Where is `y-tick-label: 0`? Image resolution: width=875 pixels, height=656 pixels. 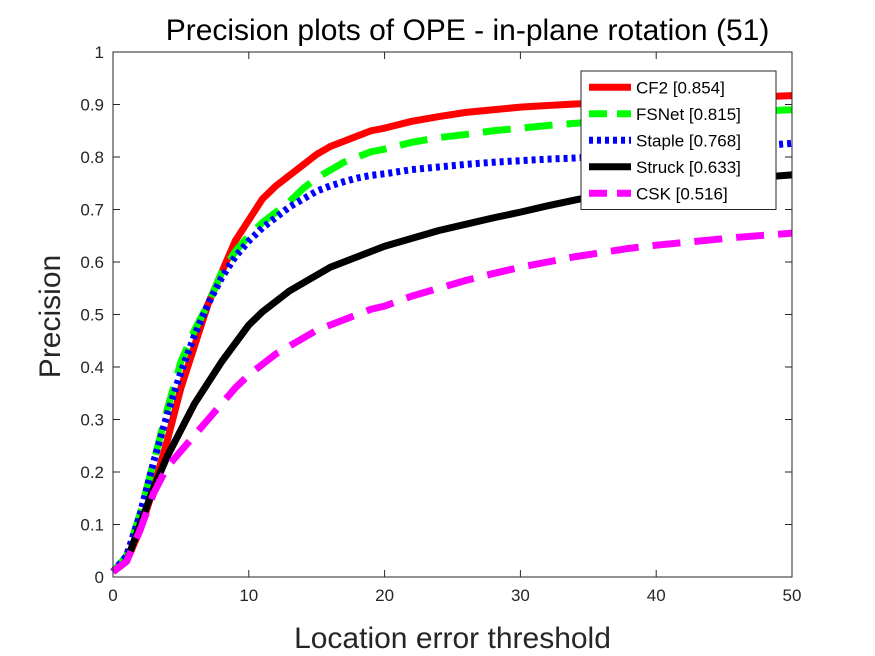
y-tick-label: 0 is located at coordinates (99, 577).